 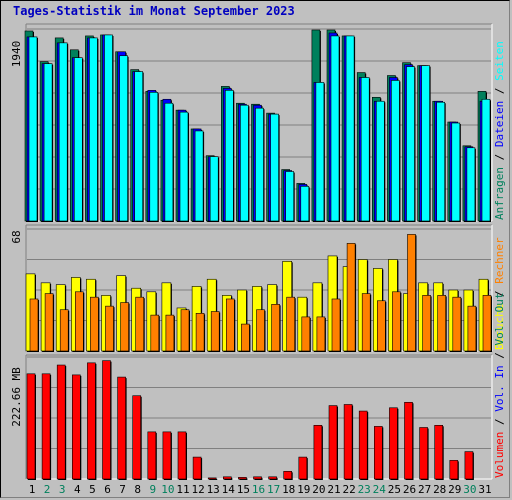 What do you see at coordinates (318, 489) in the screenshot?
I see `x-tick-label-day-20: 20` at bounding box center [318, 489].